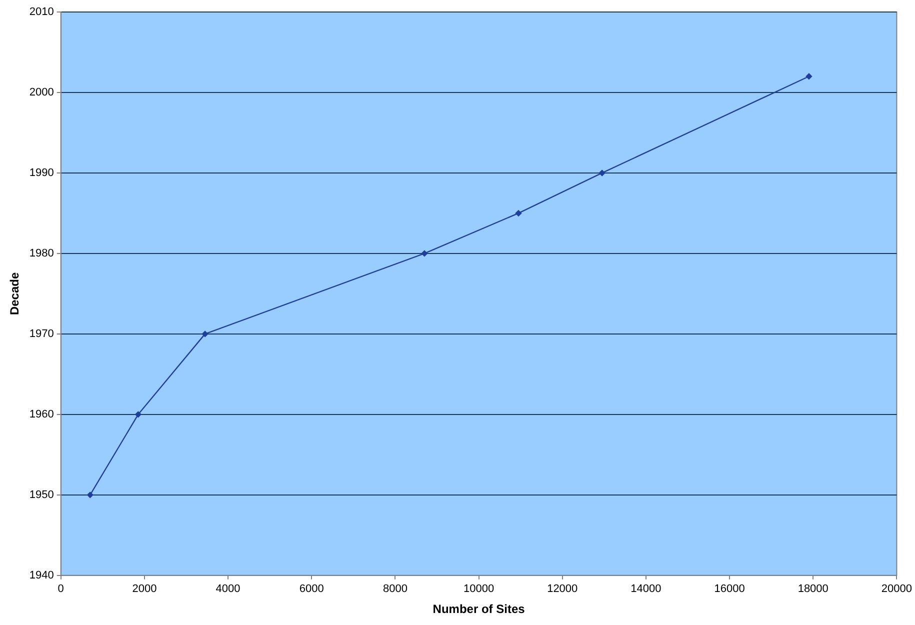 The width and height of the screenshot is (915, 625). I want to click on x-tick-label: 6000, so click(311, 589).